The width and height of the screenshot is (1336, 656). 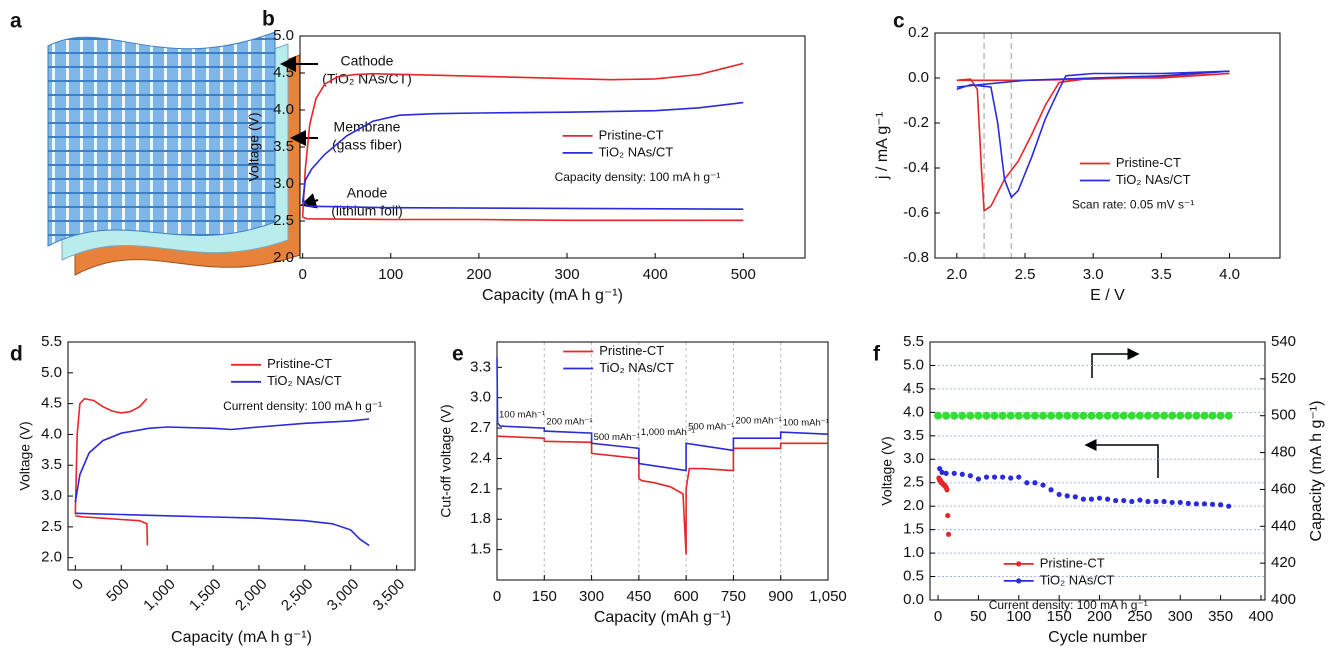 I want to click on x-axis-label: Cycle number, so click(x=1097, y=637).